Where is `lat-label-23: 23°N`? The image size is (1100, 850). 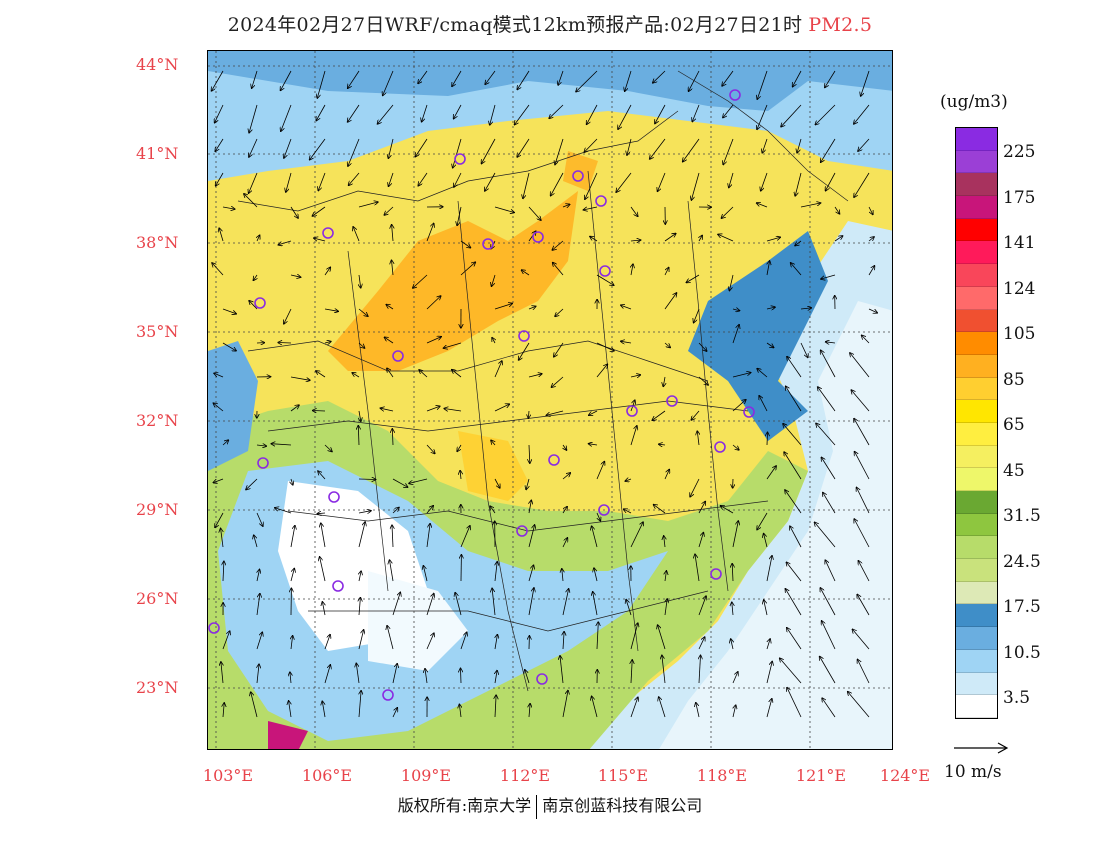
lat-label-23: 23°N is located at coordinates (157, 687).